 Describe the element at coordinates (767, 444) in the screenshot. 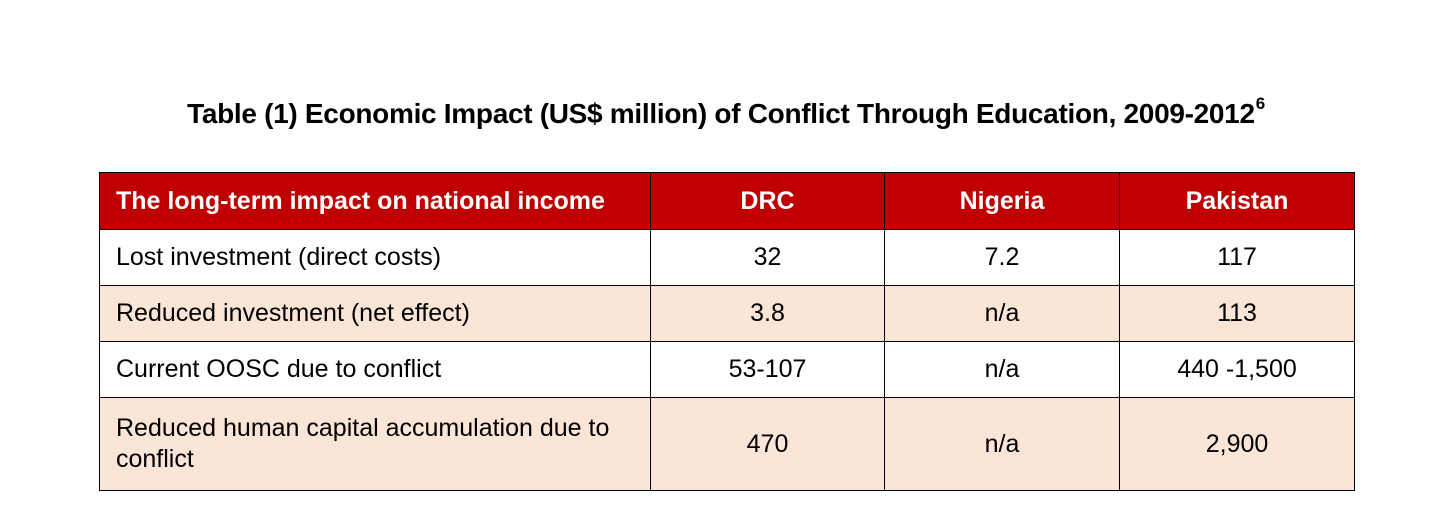

I see `cell-drc: 470` at that location.